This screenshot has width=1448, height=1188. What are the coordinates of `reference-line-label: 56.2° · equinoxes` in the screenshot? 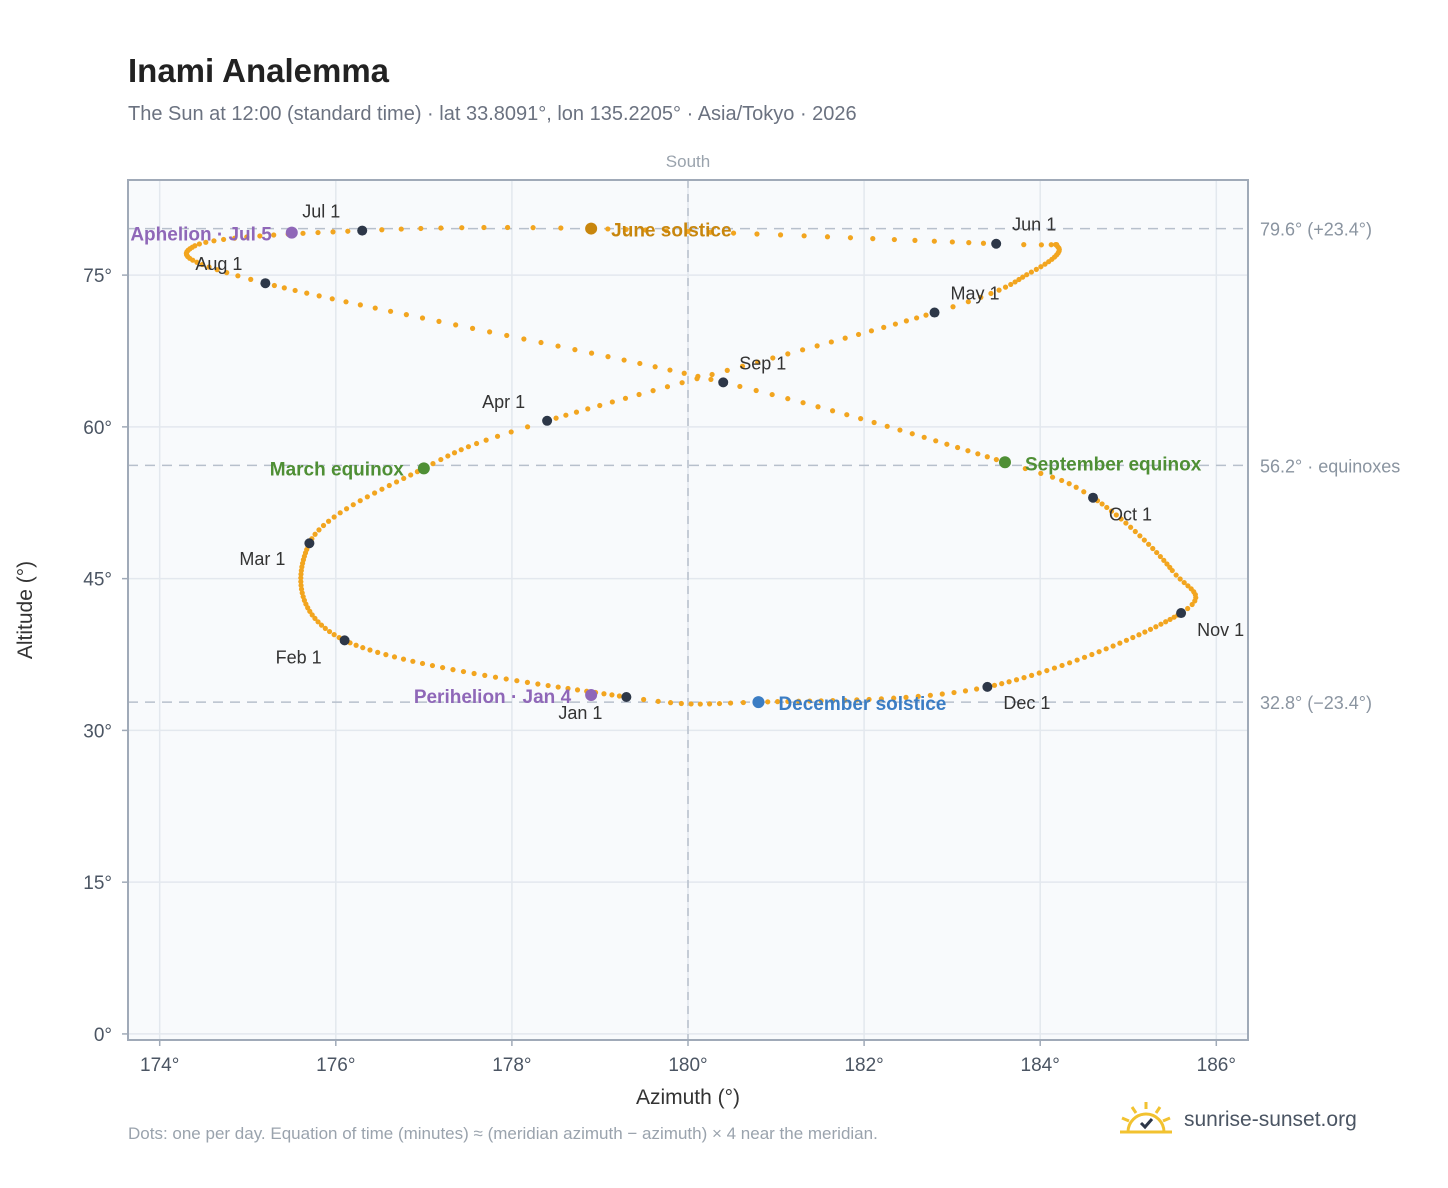 It's located at (1330, 466).